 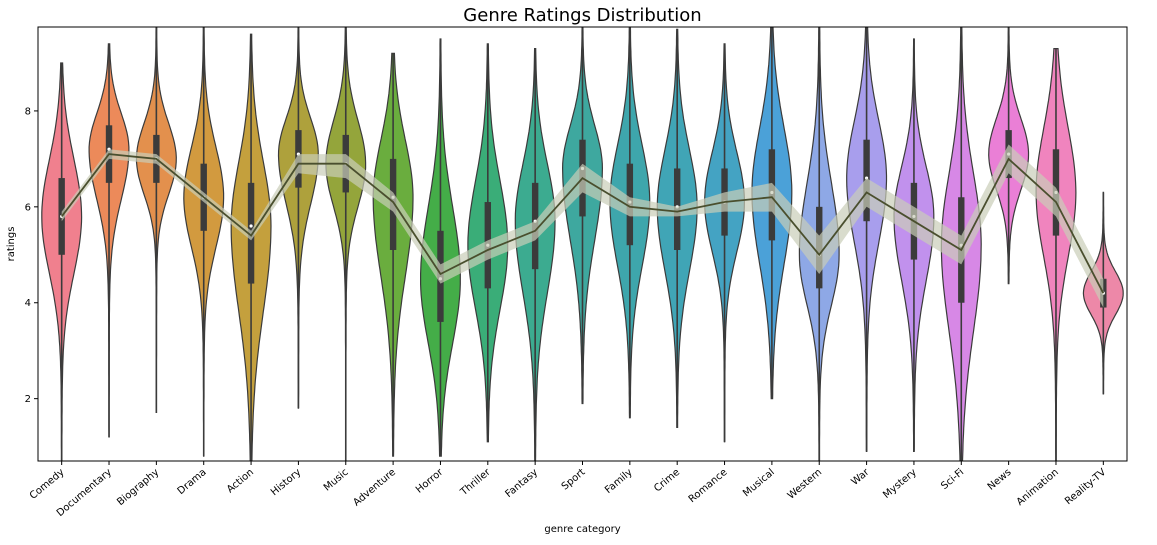 What do you see at coordinates (574, 480) in the screenshot?
I see `x-tick-label: Sport` at bounding box center [574, 480].